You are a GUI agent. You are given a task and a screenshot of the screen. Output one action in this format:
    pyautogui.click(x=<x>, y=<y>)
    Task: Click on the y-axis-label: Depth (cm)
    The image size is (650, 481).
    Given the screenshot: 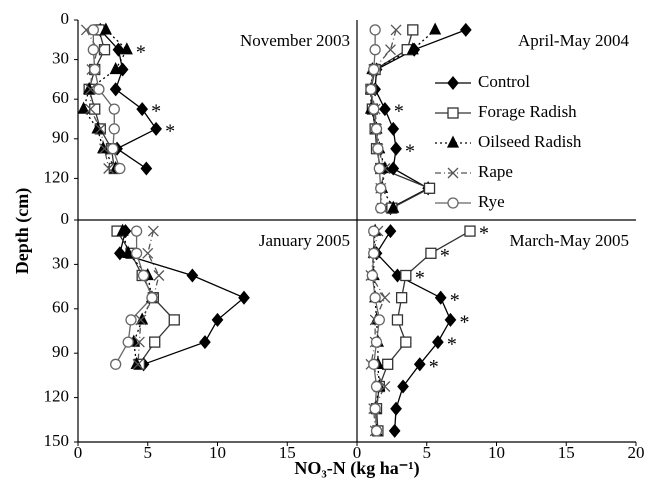 What is the action you would take?
    pyautogui.click(x=22, y=231)
    